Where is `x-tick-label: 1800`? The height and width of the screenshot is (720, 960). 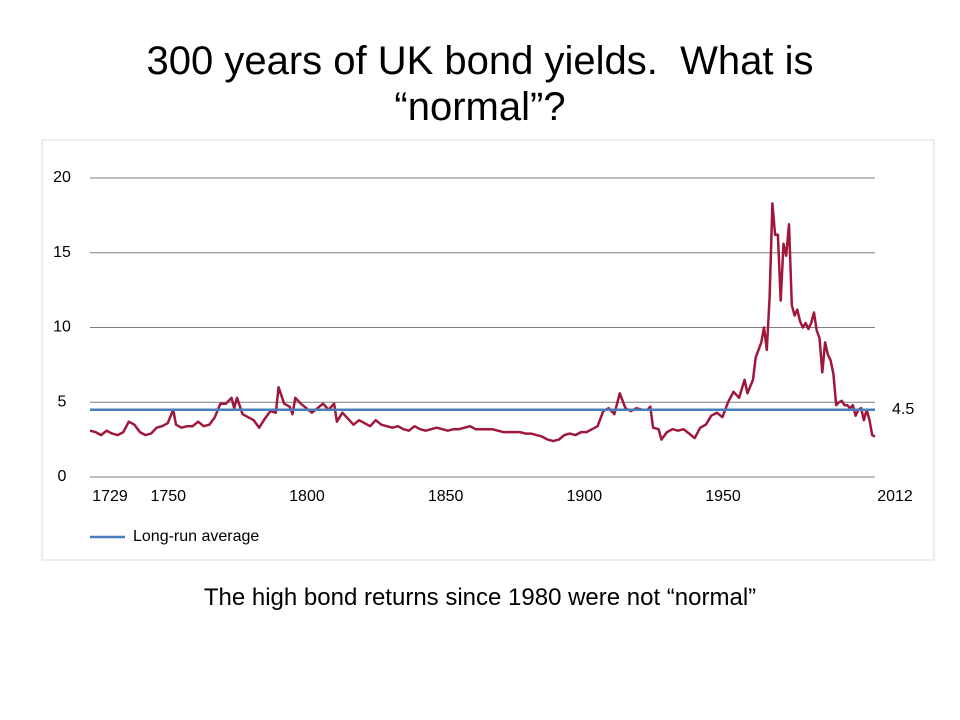
x-tick-label: 1800 is located at coordinates (307, 496).